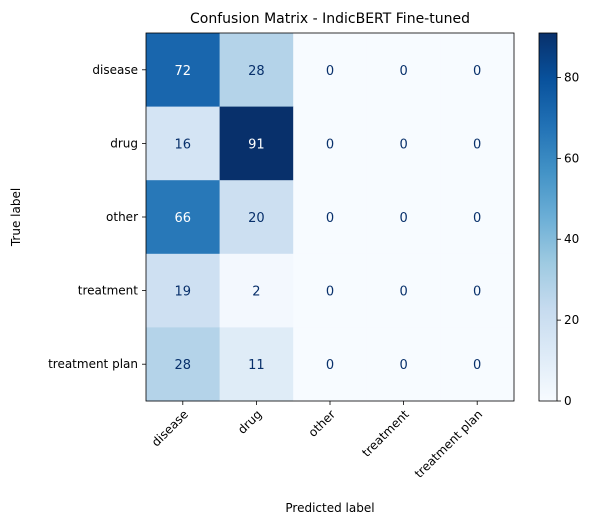  I want to click on cell-value-label: 19, so click(183, 292).